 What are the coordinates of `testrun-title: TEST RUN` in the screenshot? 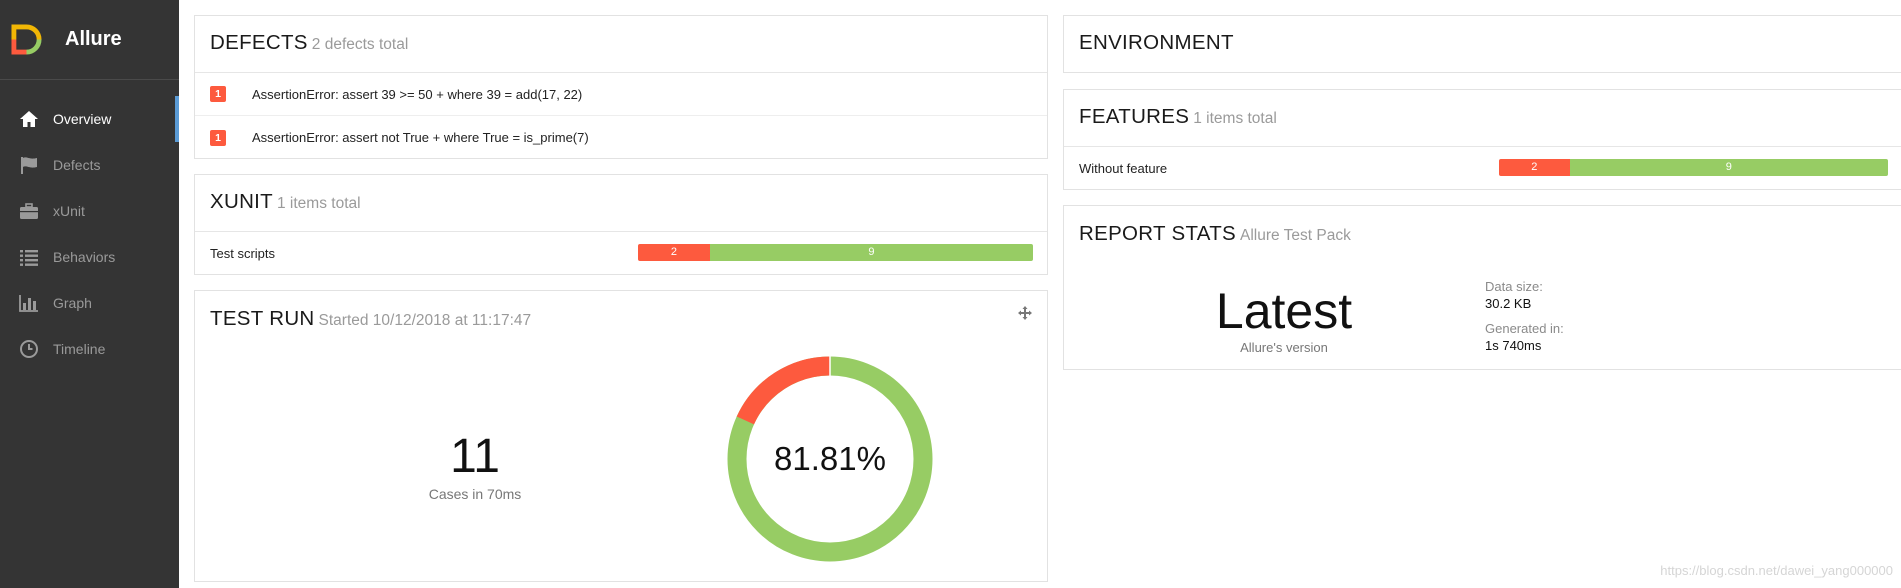 It's located at (262, 318).